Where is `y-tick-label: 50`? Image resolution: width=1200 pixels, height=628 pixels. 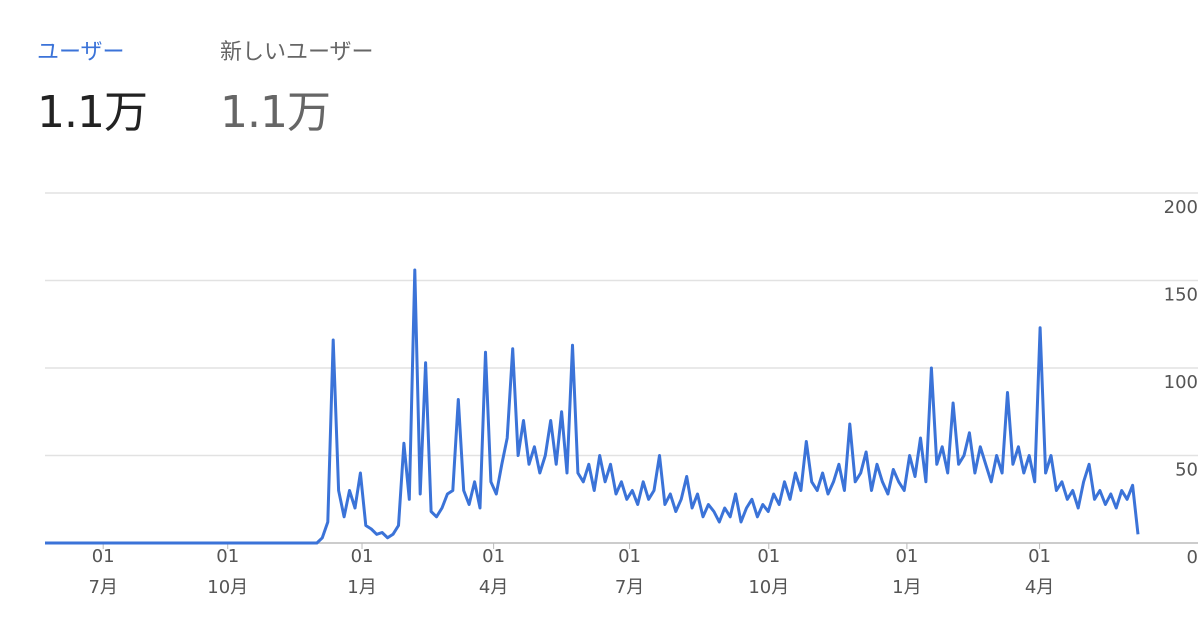
y-tick-label: 50 is located at coordinates (1186, 470).